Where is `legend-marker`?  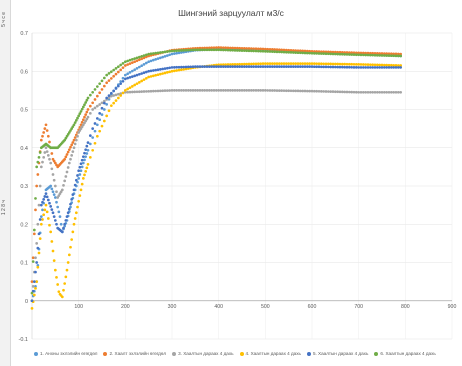 legend-marker is located at coordinates (241, 353).